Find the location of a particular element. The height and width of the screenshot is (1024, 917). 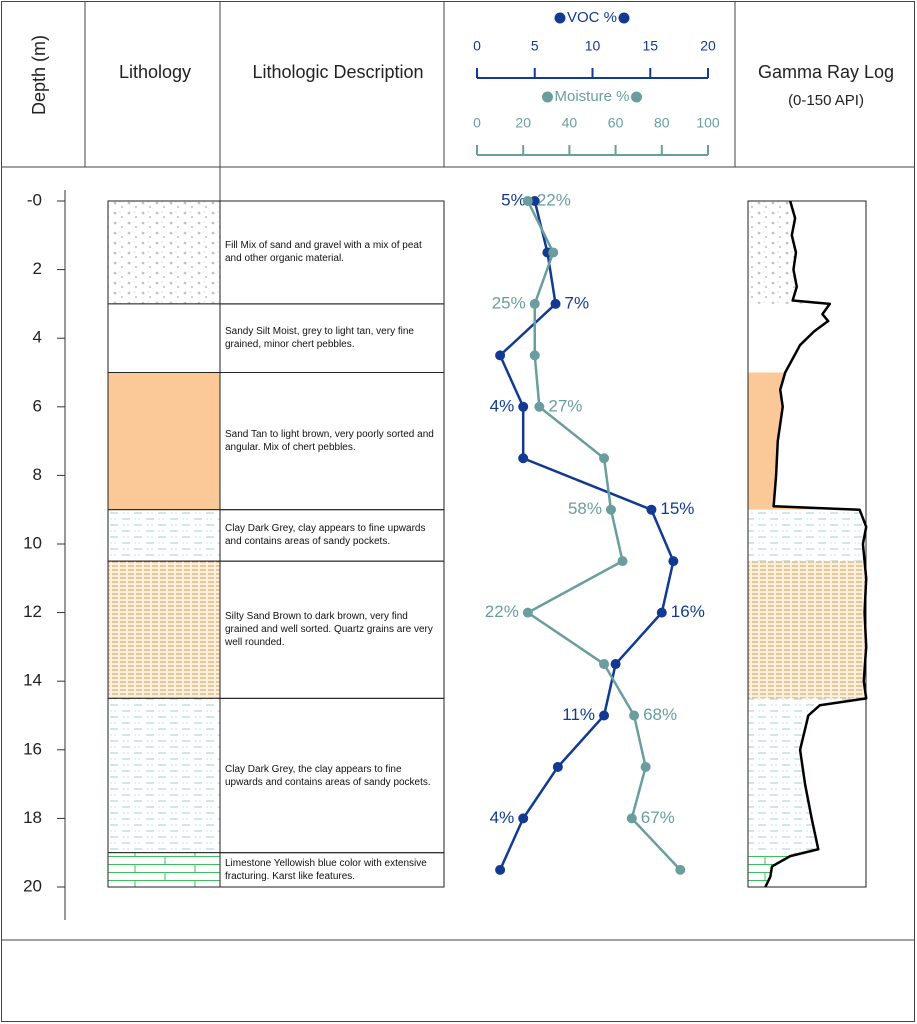

description-cell is located at coordinates (332, 870).